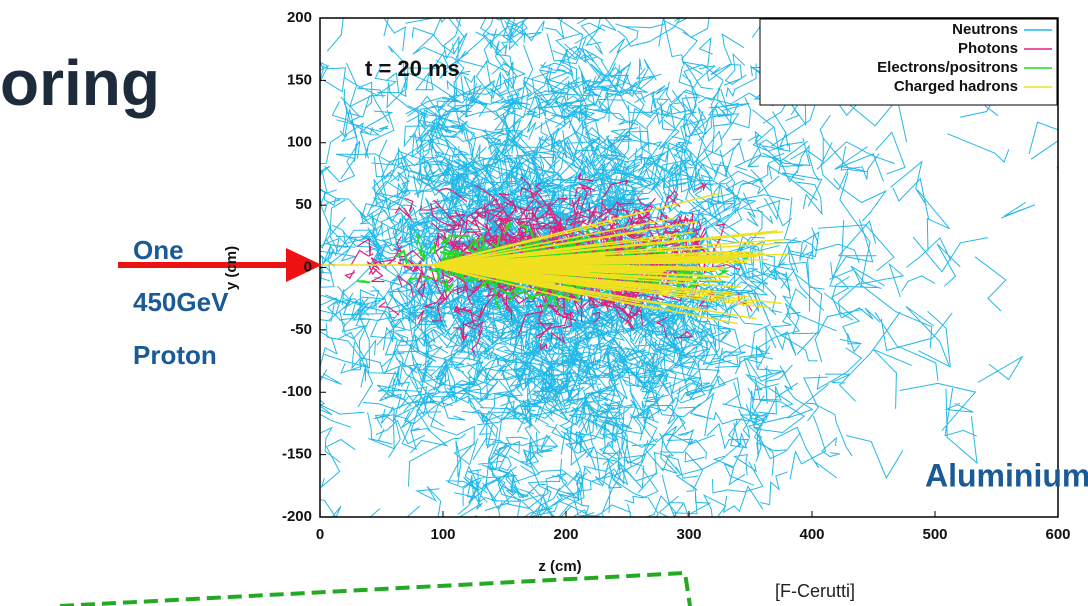 This screenshot has height=606, width=1088. I want to click on legend-label: Neutrons, so click(985, 29).